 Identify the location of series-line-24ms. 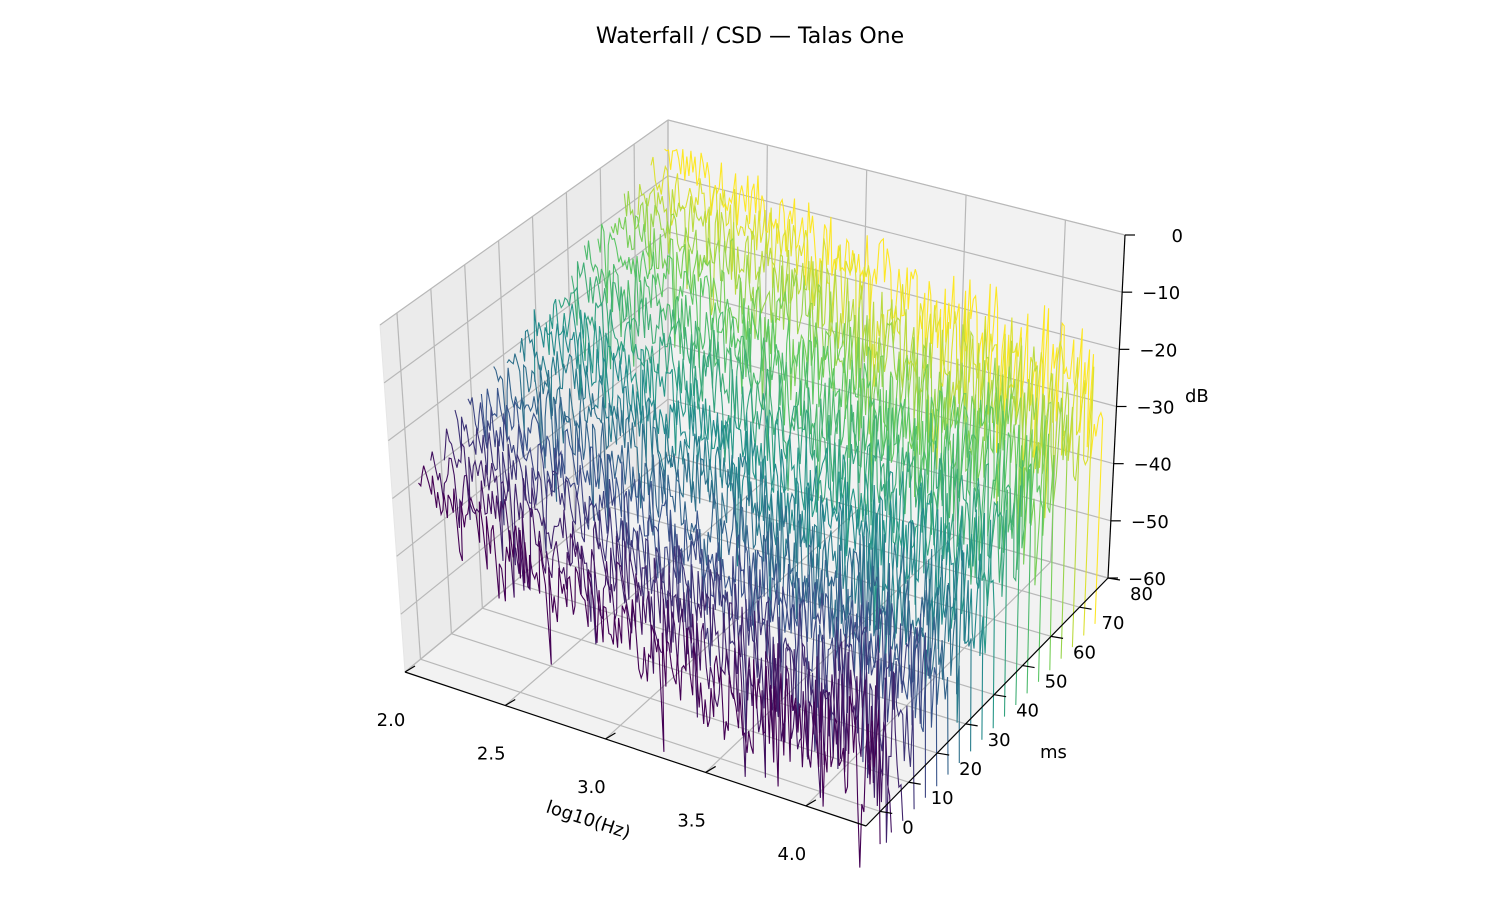
(721, 570).